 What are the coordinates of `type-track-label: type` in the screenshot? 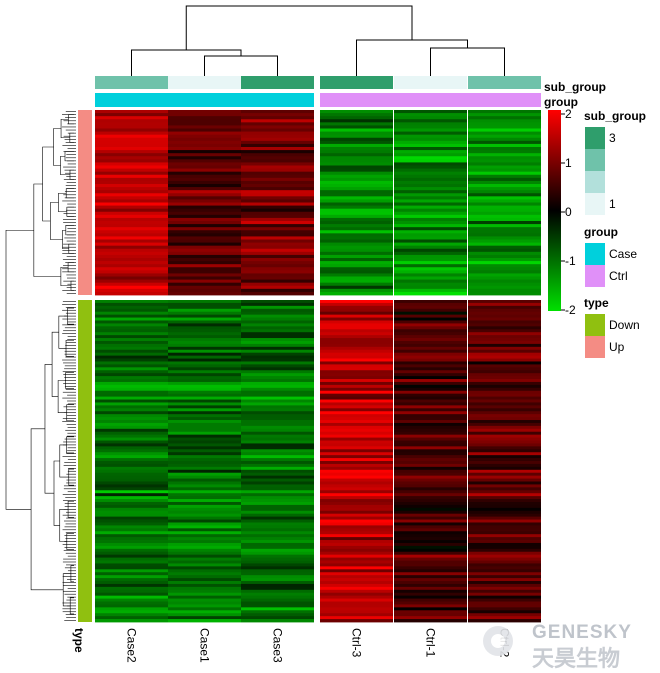 It's located at (79, 640).